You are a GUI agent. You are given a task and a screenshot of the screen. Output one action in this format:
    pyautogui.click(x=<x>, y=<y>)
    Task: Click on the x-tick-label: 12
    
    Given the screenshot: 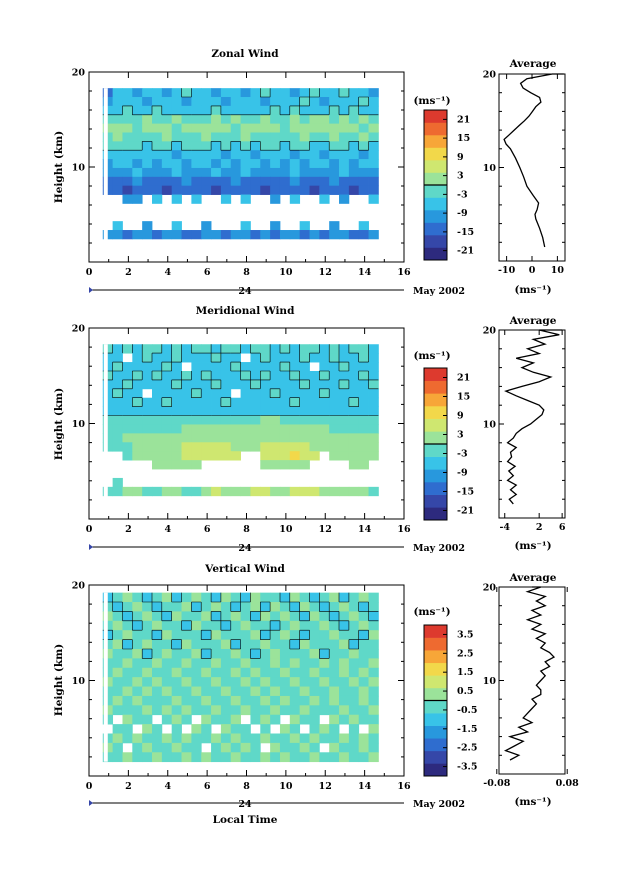 What is the action you would take?
    pyautogui.click(x=325, y=529)
    